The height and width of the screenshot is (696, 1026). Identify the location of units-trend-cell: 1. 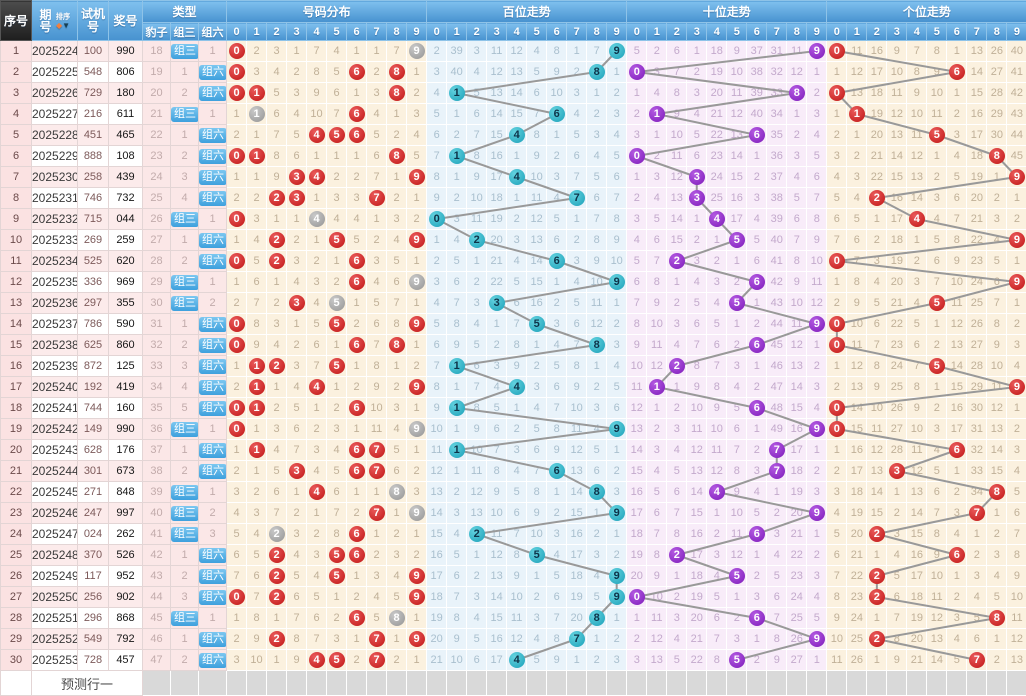
(937, 387).